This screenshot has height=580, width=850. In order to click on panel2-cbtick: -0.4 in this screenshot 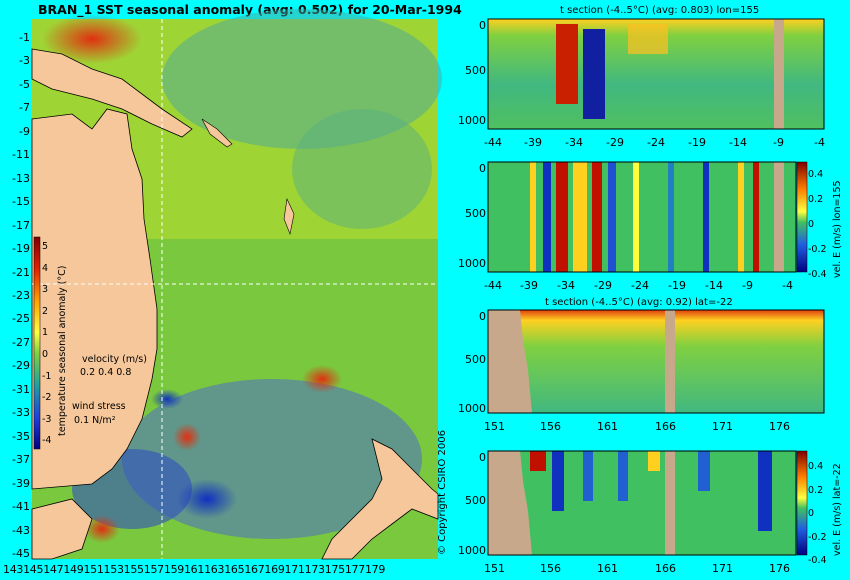, I will do `click(817, 274)`.